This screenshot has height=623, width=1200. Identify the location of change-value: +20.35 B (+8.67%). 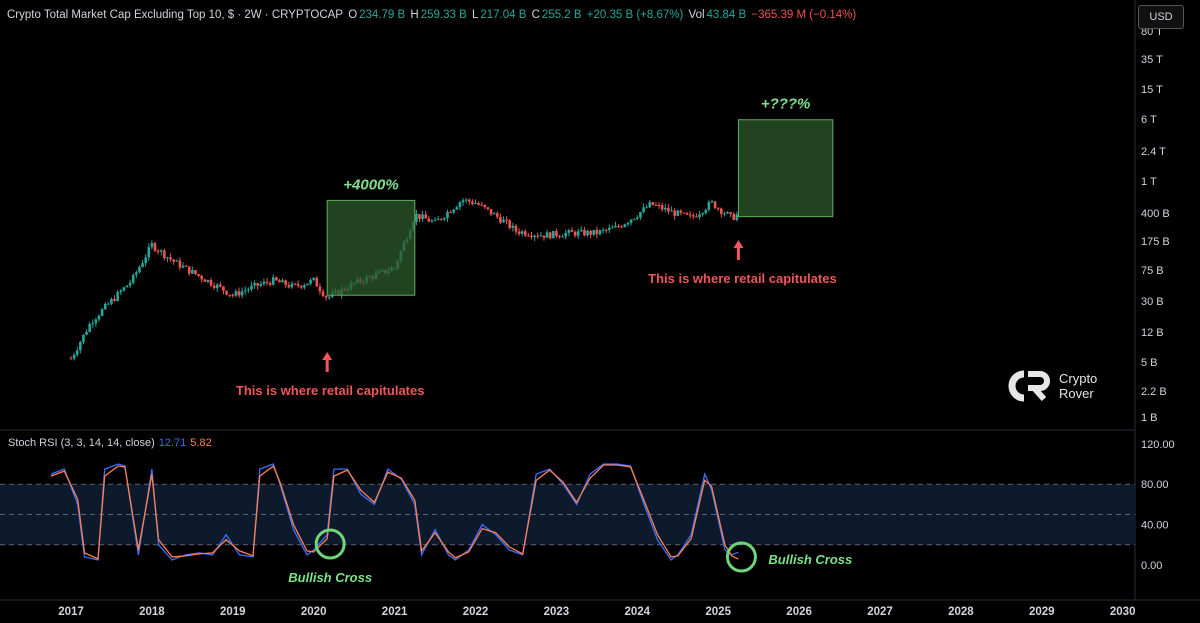
(635, 15).